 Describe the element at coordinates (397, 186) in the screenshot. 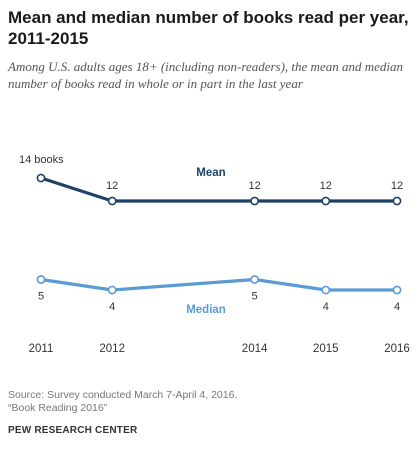

I see `mean-data-label-2016: 12` at that location.